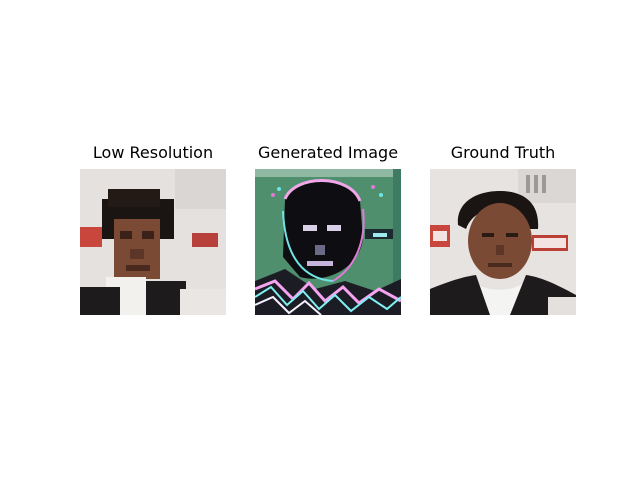 Image resolution: width=640 pixels, height=480 pixels. Describe the element at coordinates (153, 242) in the screenshot. I see `low-resolution-image` at that location.